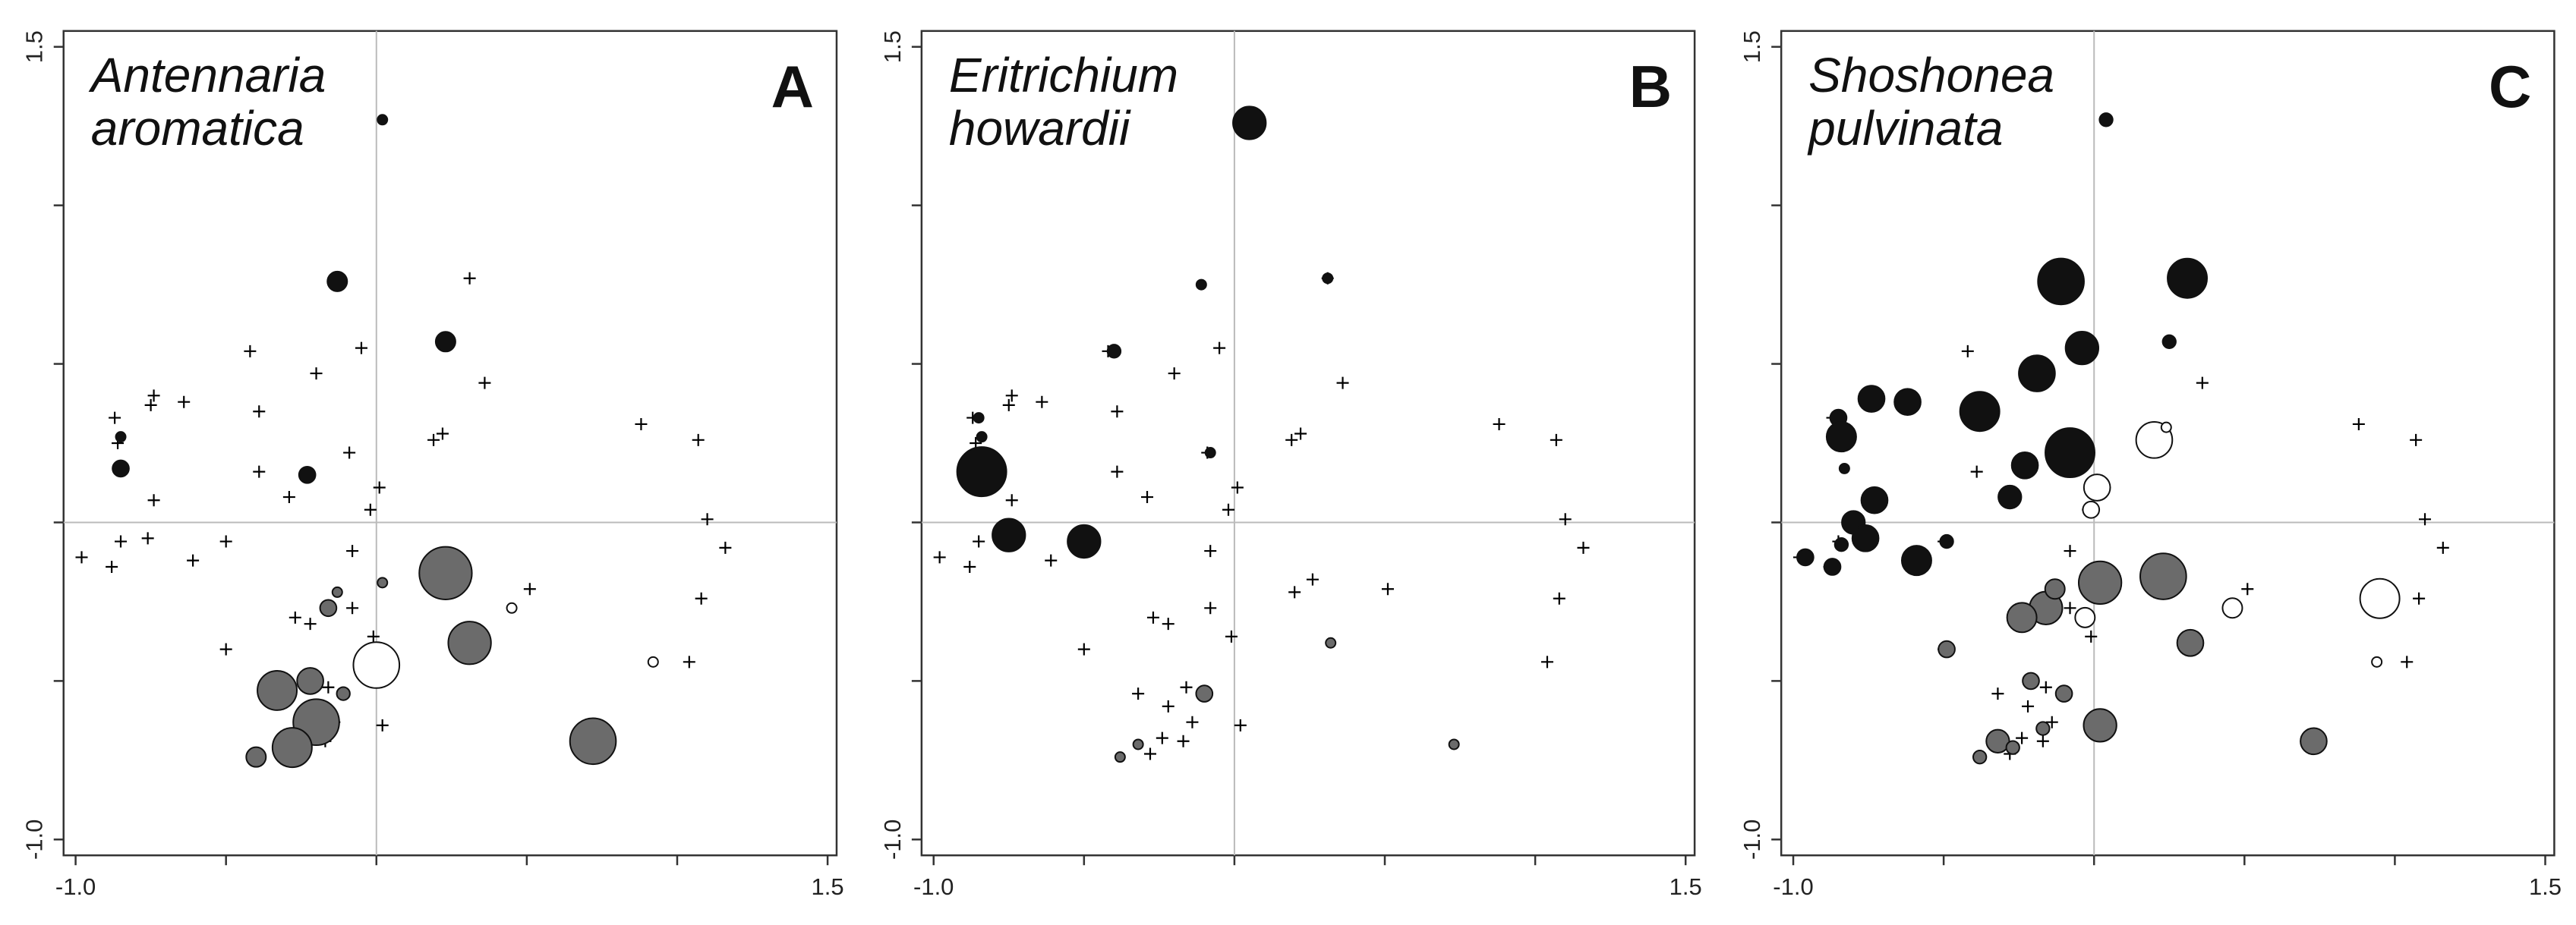  Describe the element at coordinates (75, 886) in the screenshot. I see `x-tick-label: -1.0` at that location.